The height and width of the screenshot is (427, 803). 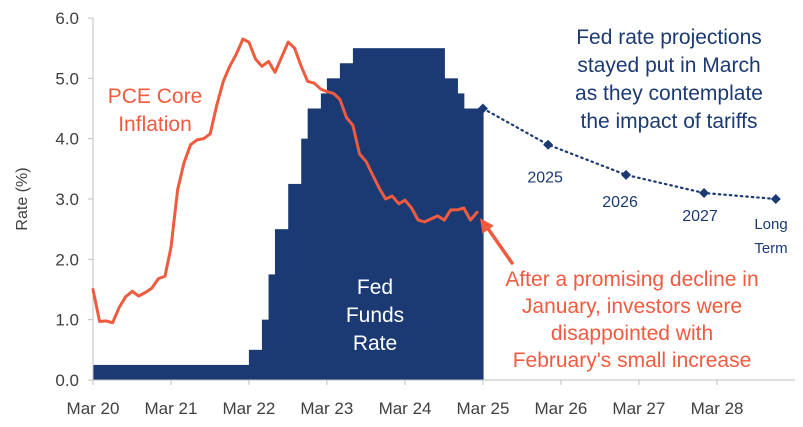 I want to click on x-tick-label: Mar 26, so click(x=560, y=408).